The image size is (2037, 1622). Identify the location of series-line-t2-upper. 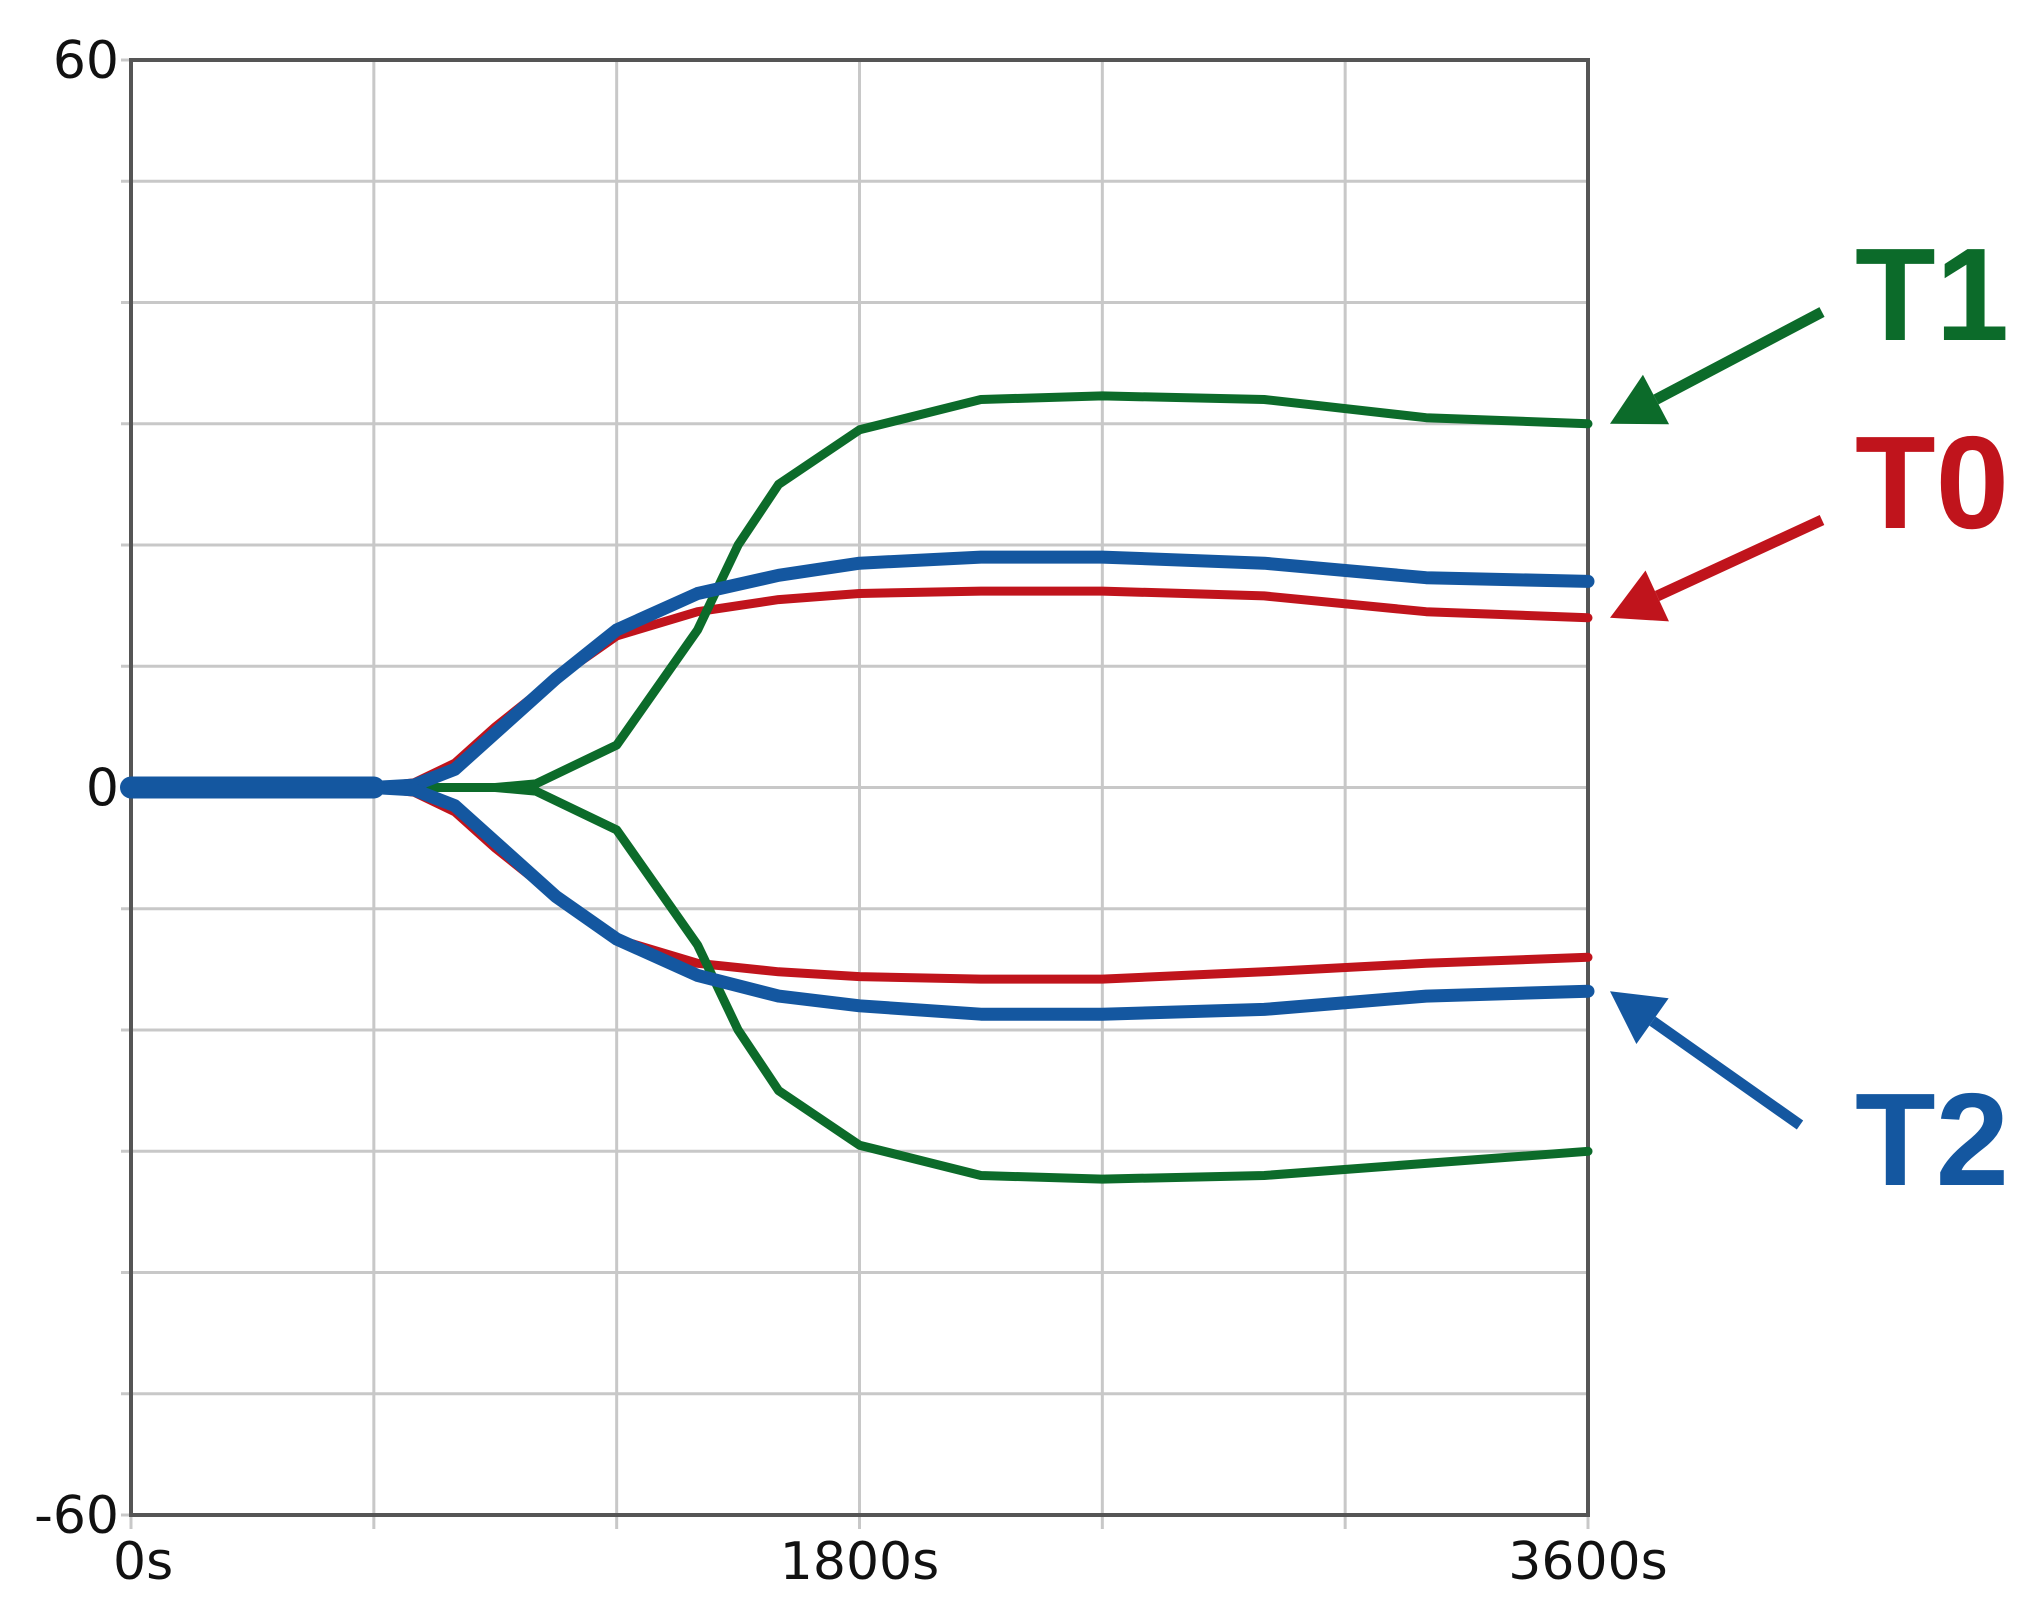
(859, 672).